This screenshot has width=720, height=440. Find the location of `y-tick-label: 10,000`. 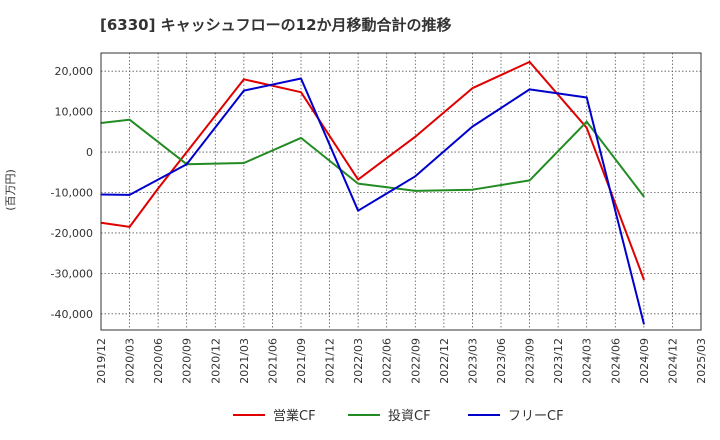

y-tick-label: 10,000 is located at coordinates (74, 112).